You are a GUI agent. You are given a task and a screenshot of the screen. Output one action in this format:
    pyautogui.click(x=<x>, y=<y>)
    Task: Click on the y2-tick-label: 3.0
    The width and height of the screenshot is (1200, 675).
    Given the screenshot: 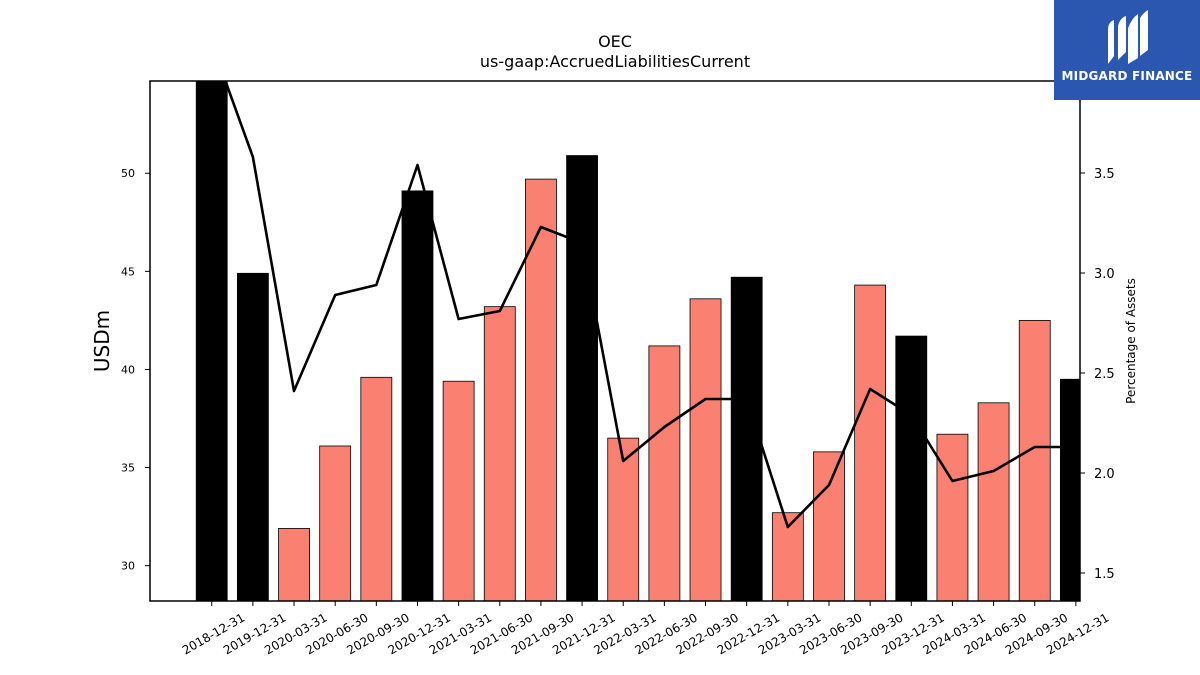 What is the action you would take?
    pyautogui.click(x=1104, y=274)
    